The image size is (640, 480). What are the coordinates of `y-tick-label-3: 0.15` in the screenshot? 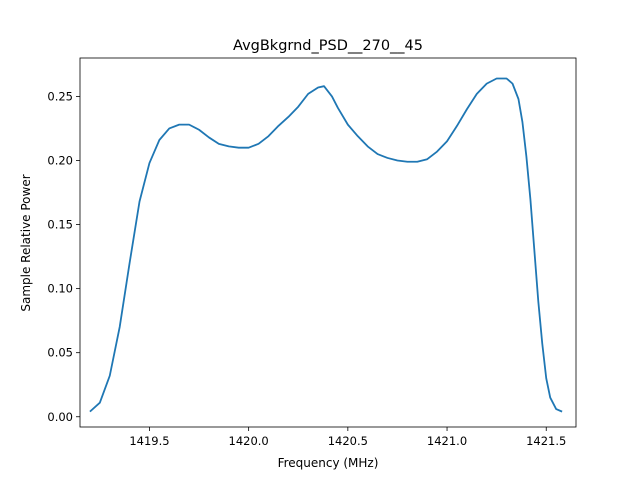 It's located at (60, 225).